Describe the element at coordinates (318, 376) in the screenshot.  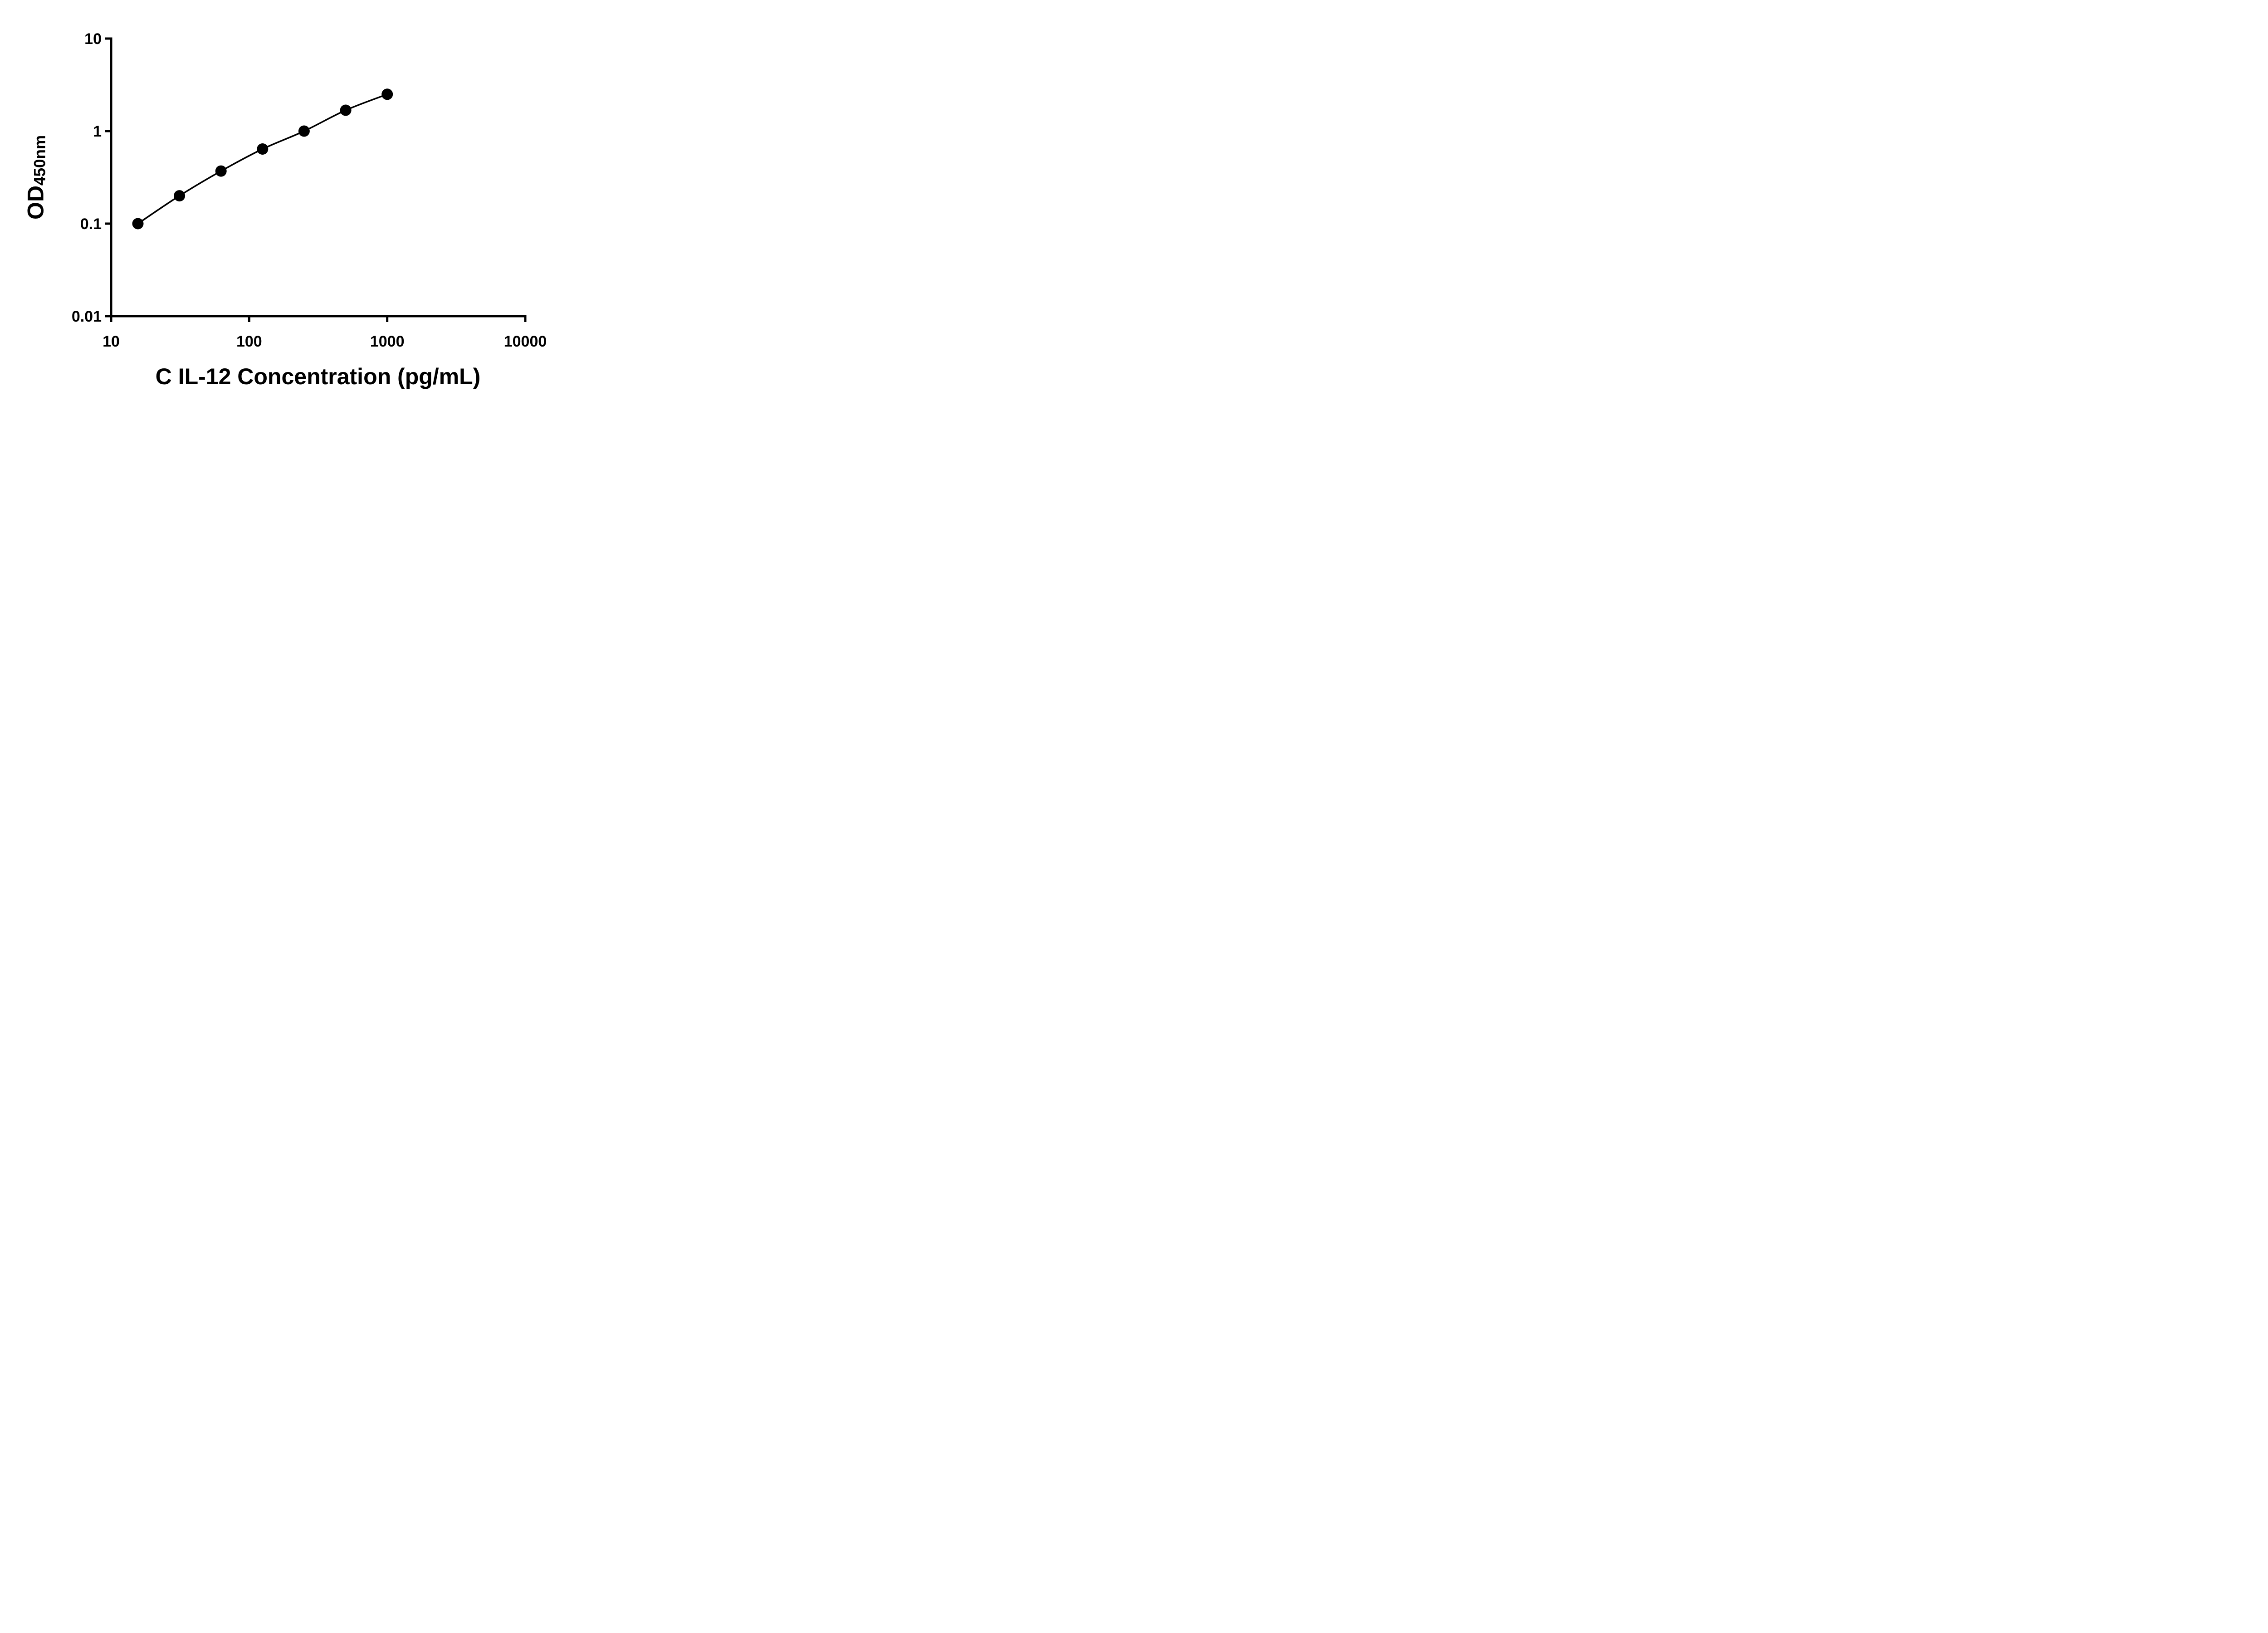
I see `x-axis-title: C IL-12 Concentration (pg/mL)` at that location.